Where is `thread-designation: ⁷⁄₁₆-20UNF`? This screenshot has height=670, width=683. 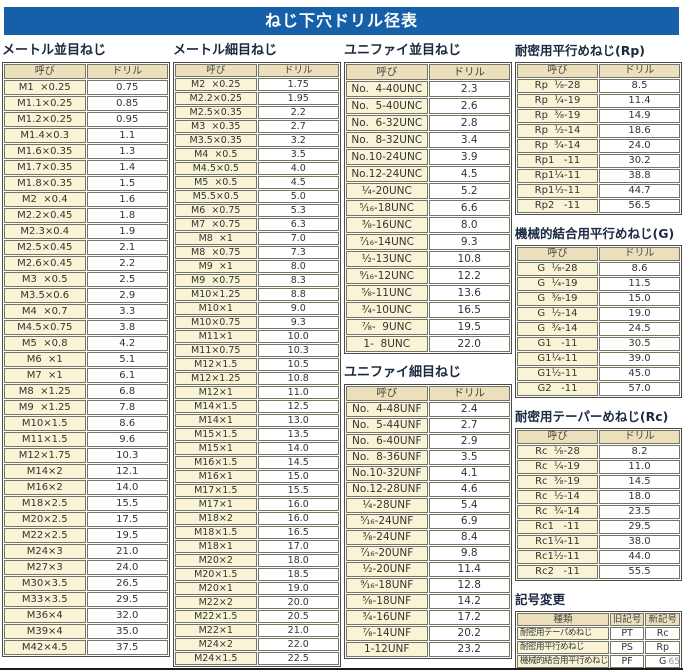
thread-designation: ⁷⁄₁₆-20UNF is located at coordinates (387, 553).